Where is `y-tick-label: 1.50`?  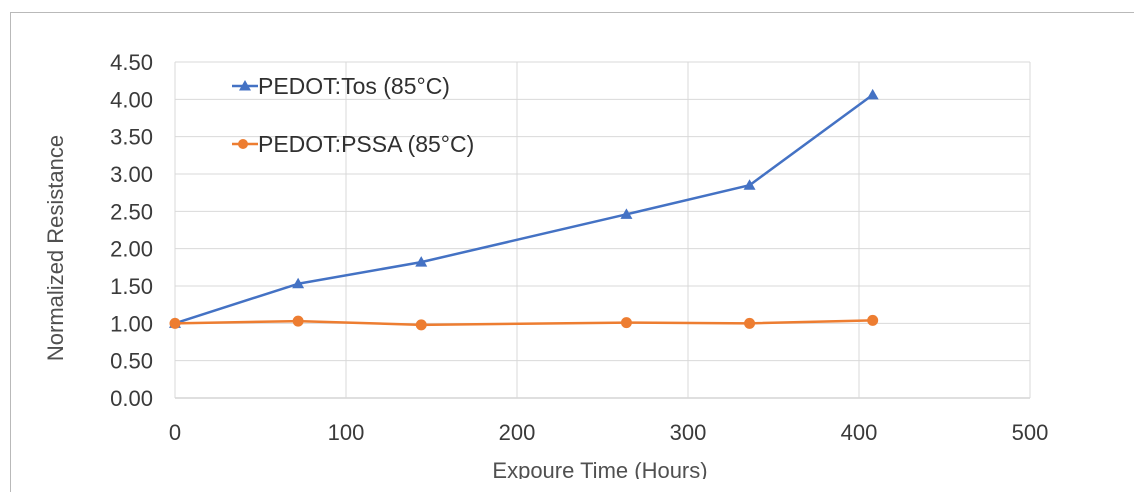 y-tick-label: 1.50 is located at coordinates (131, 286).